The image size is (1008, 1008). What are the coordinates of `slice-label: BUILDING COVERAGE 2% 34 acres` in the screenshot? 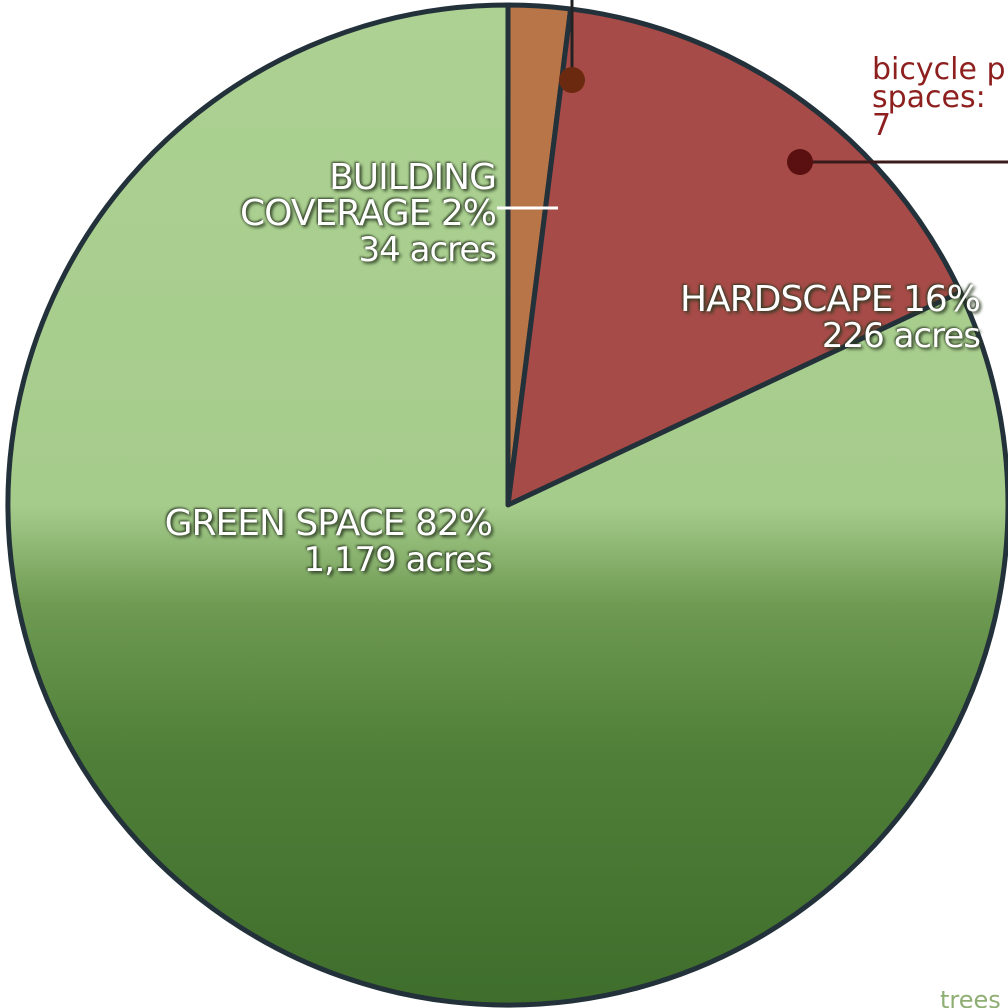 It's located at (331, 213).